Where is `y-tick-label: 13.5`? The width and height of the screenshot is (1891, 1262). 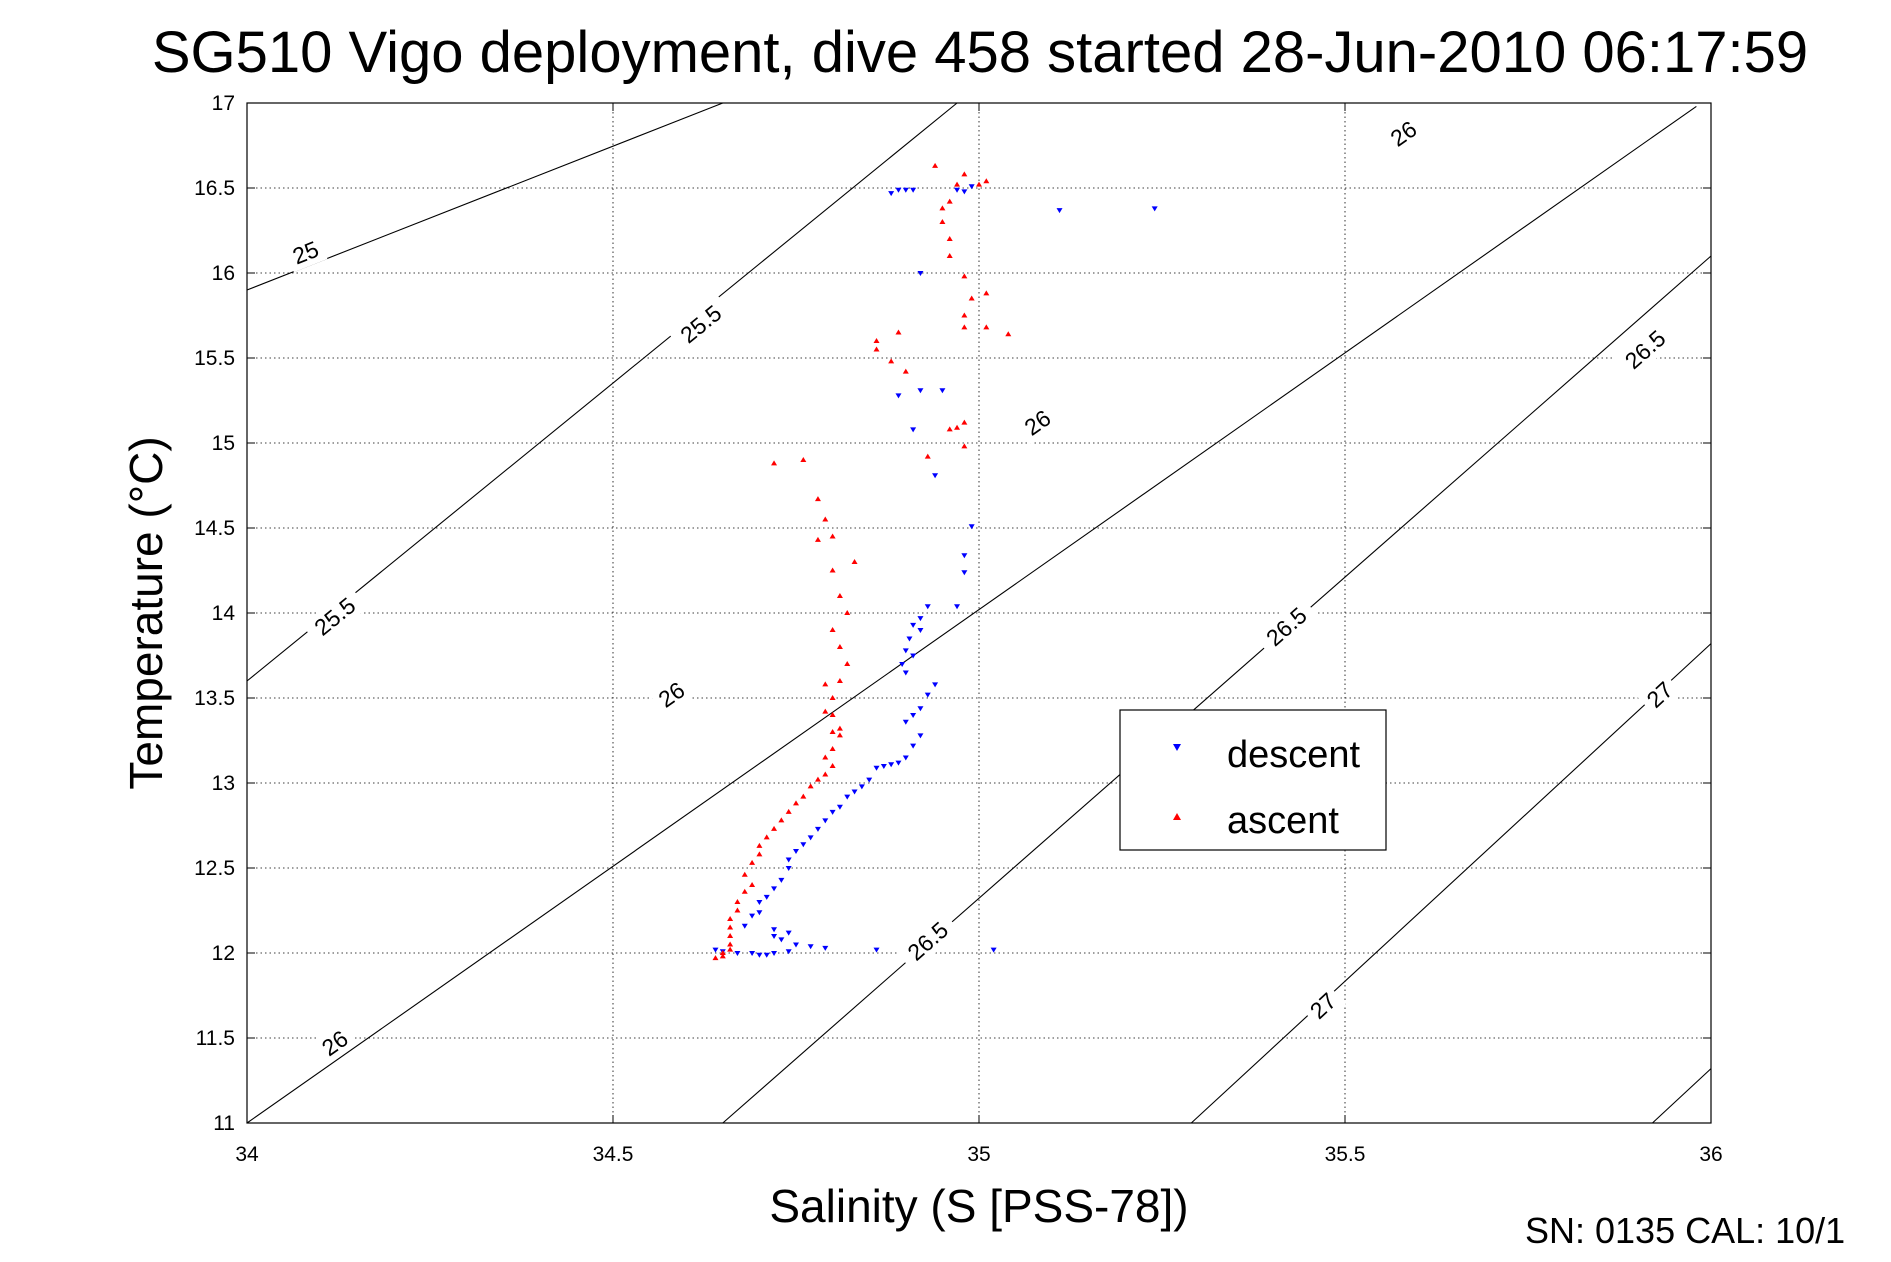
y-tick-label: 13.5 is located at coordinates (214, 698).